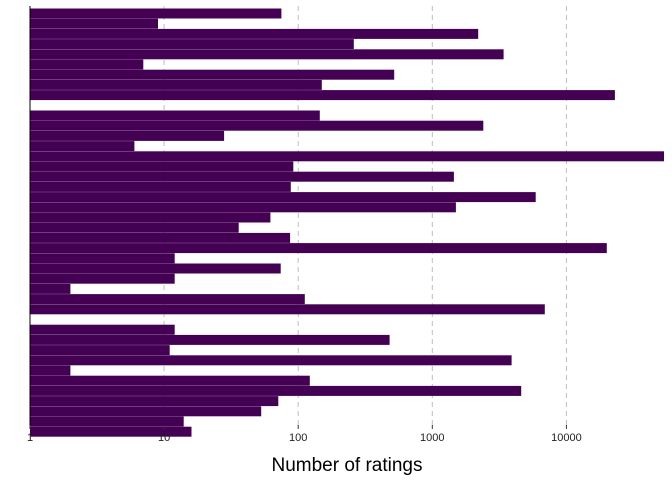 This screenshot has width=672, height=480. Describe the element at coordinates (30, 438) in the screenshot. I see `x-tick-label-1: 1` at that location.